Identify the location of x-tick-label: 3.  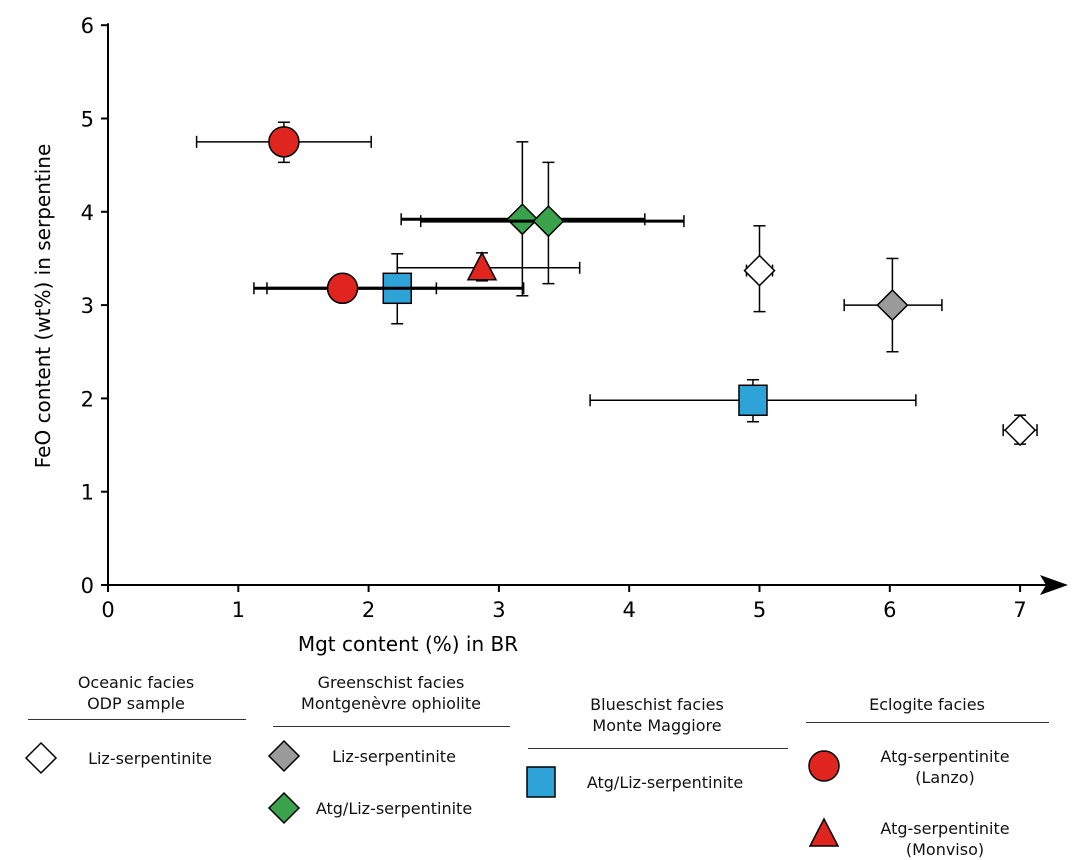
(498, 610).